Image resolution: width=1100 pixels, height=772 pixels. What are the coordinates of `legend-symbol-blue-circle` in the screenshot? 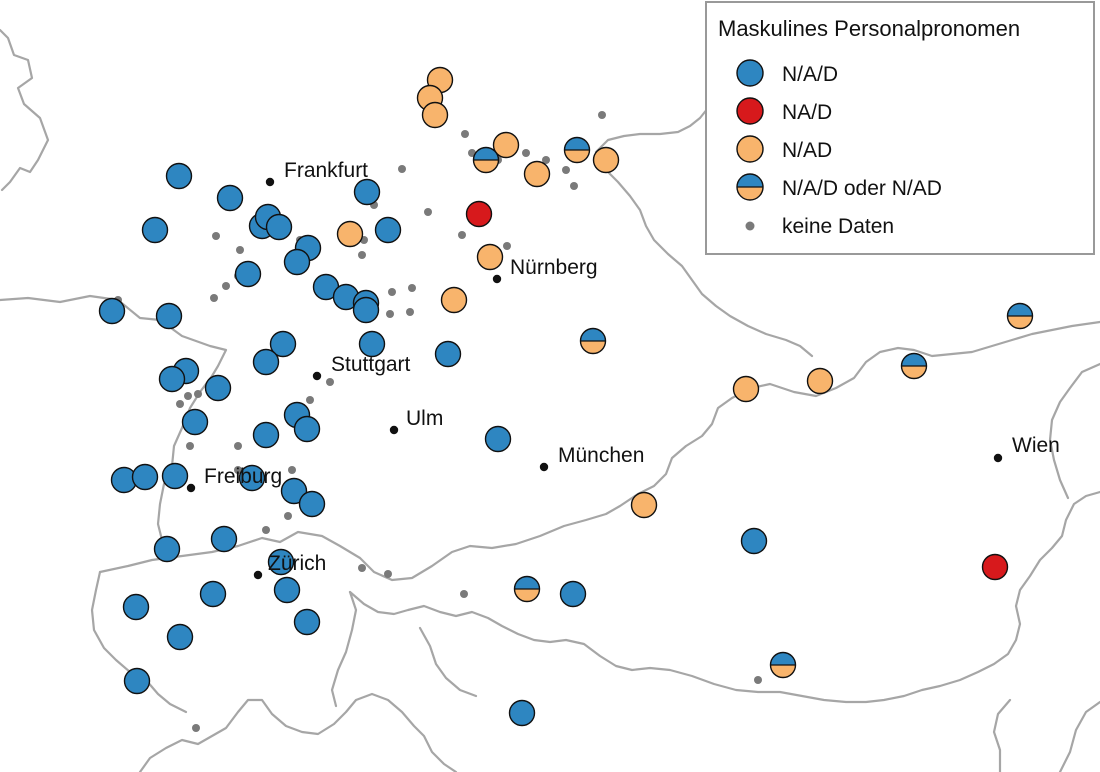 It's located at (750, 73).